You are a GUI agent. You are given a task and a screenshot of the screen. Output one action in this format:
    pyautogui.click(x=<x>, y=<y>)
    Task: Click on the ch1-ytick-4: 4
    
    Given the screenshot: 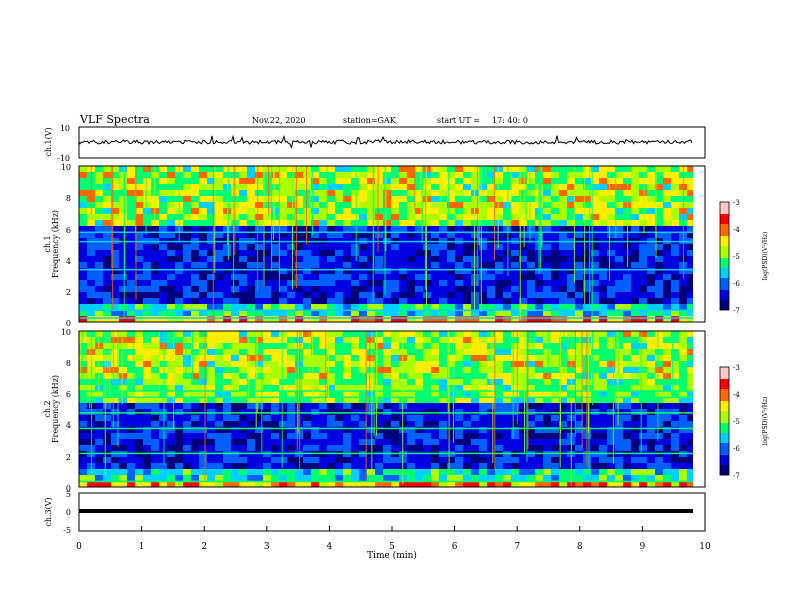 What is the action you would take?
    pyautogui.click(x=68, y=261)
    